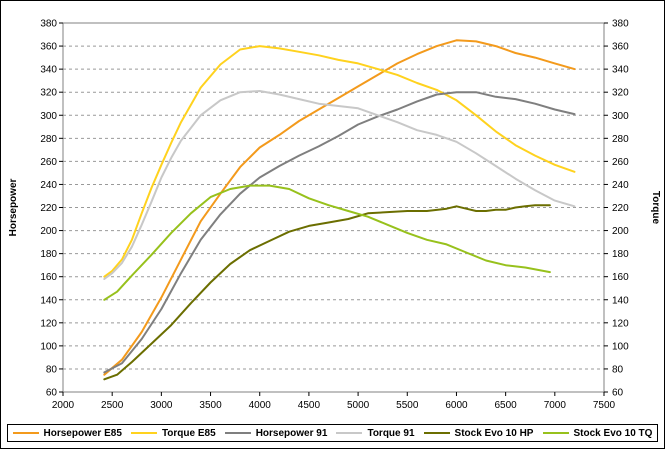  I want to click on y-tick-label-left: 140, so click(48, 300).